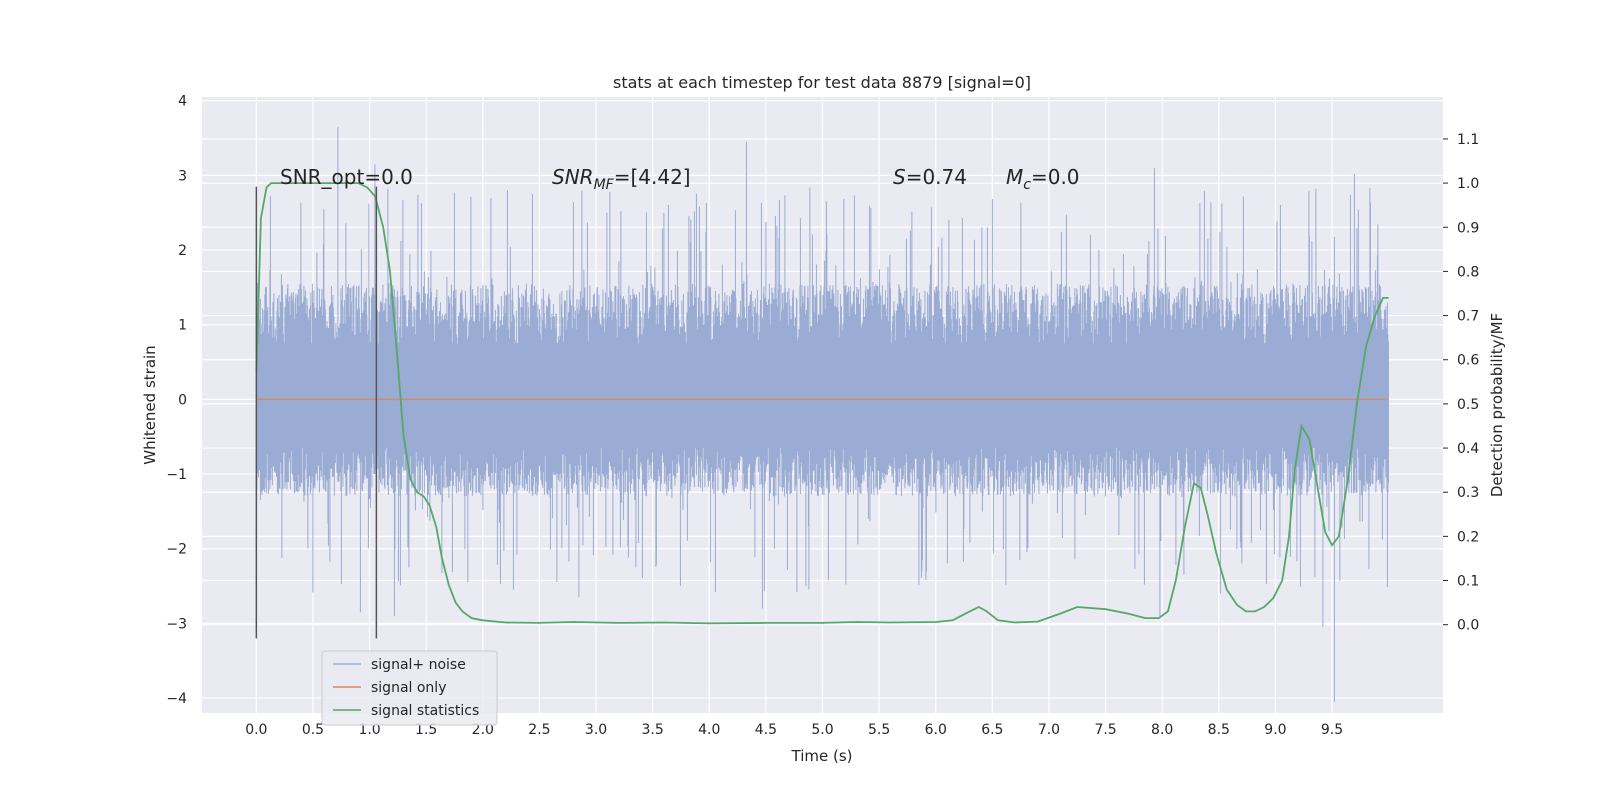 The image size is (1600, 800). Describe the element at coordinates (483, 730) in the screenshot. I see `x-tick-label: 2.0` at that location.